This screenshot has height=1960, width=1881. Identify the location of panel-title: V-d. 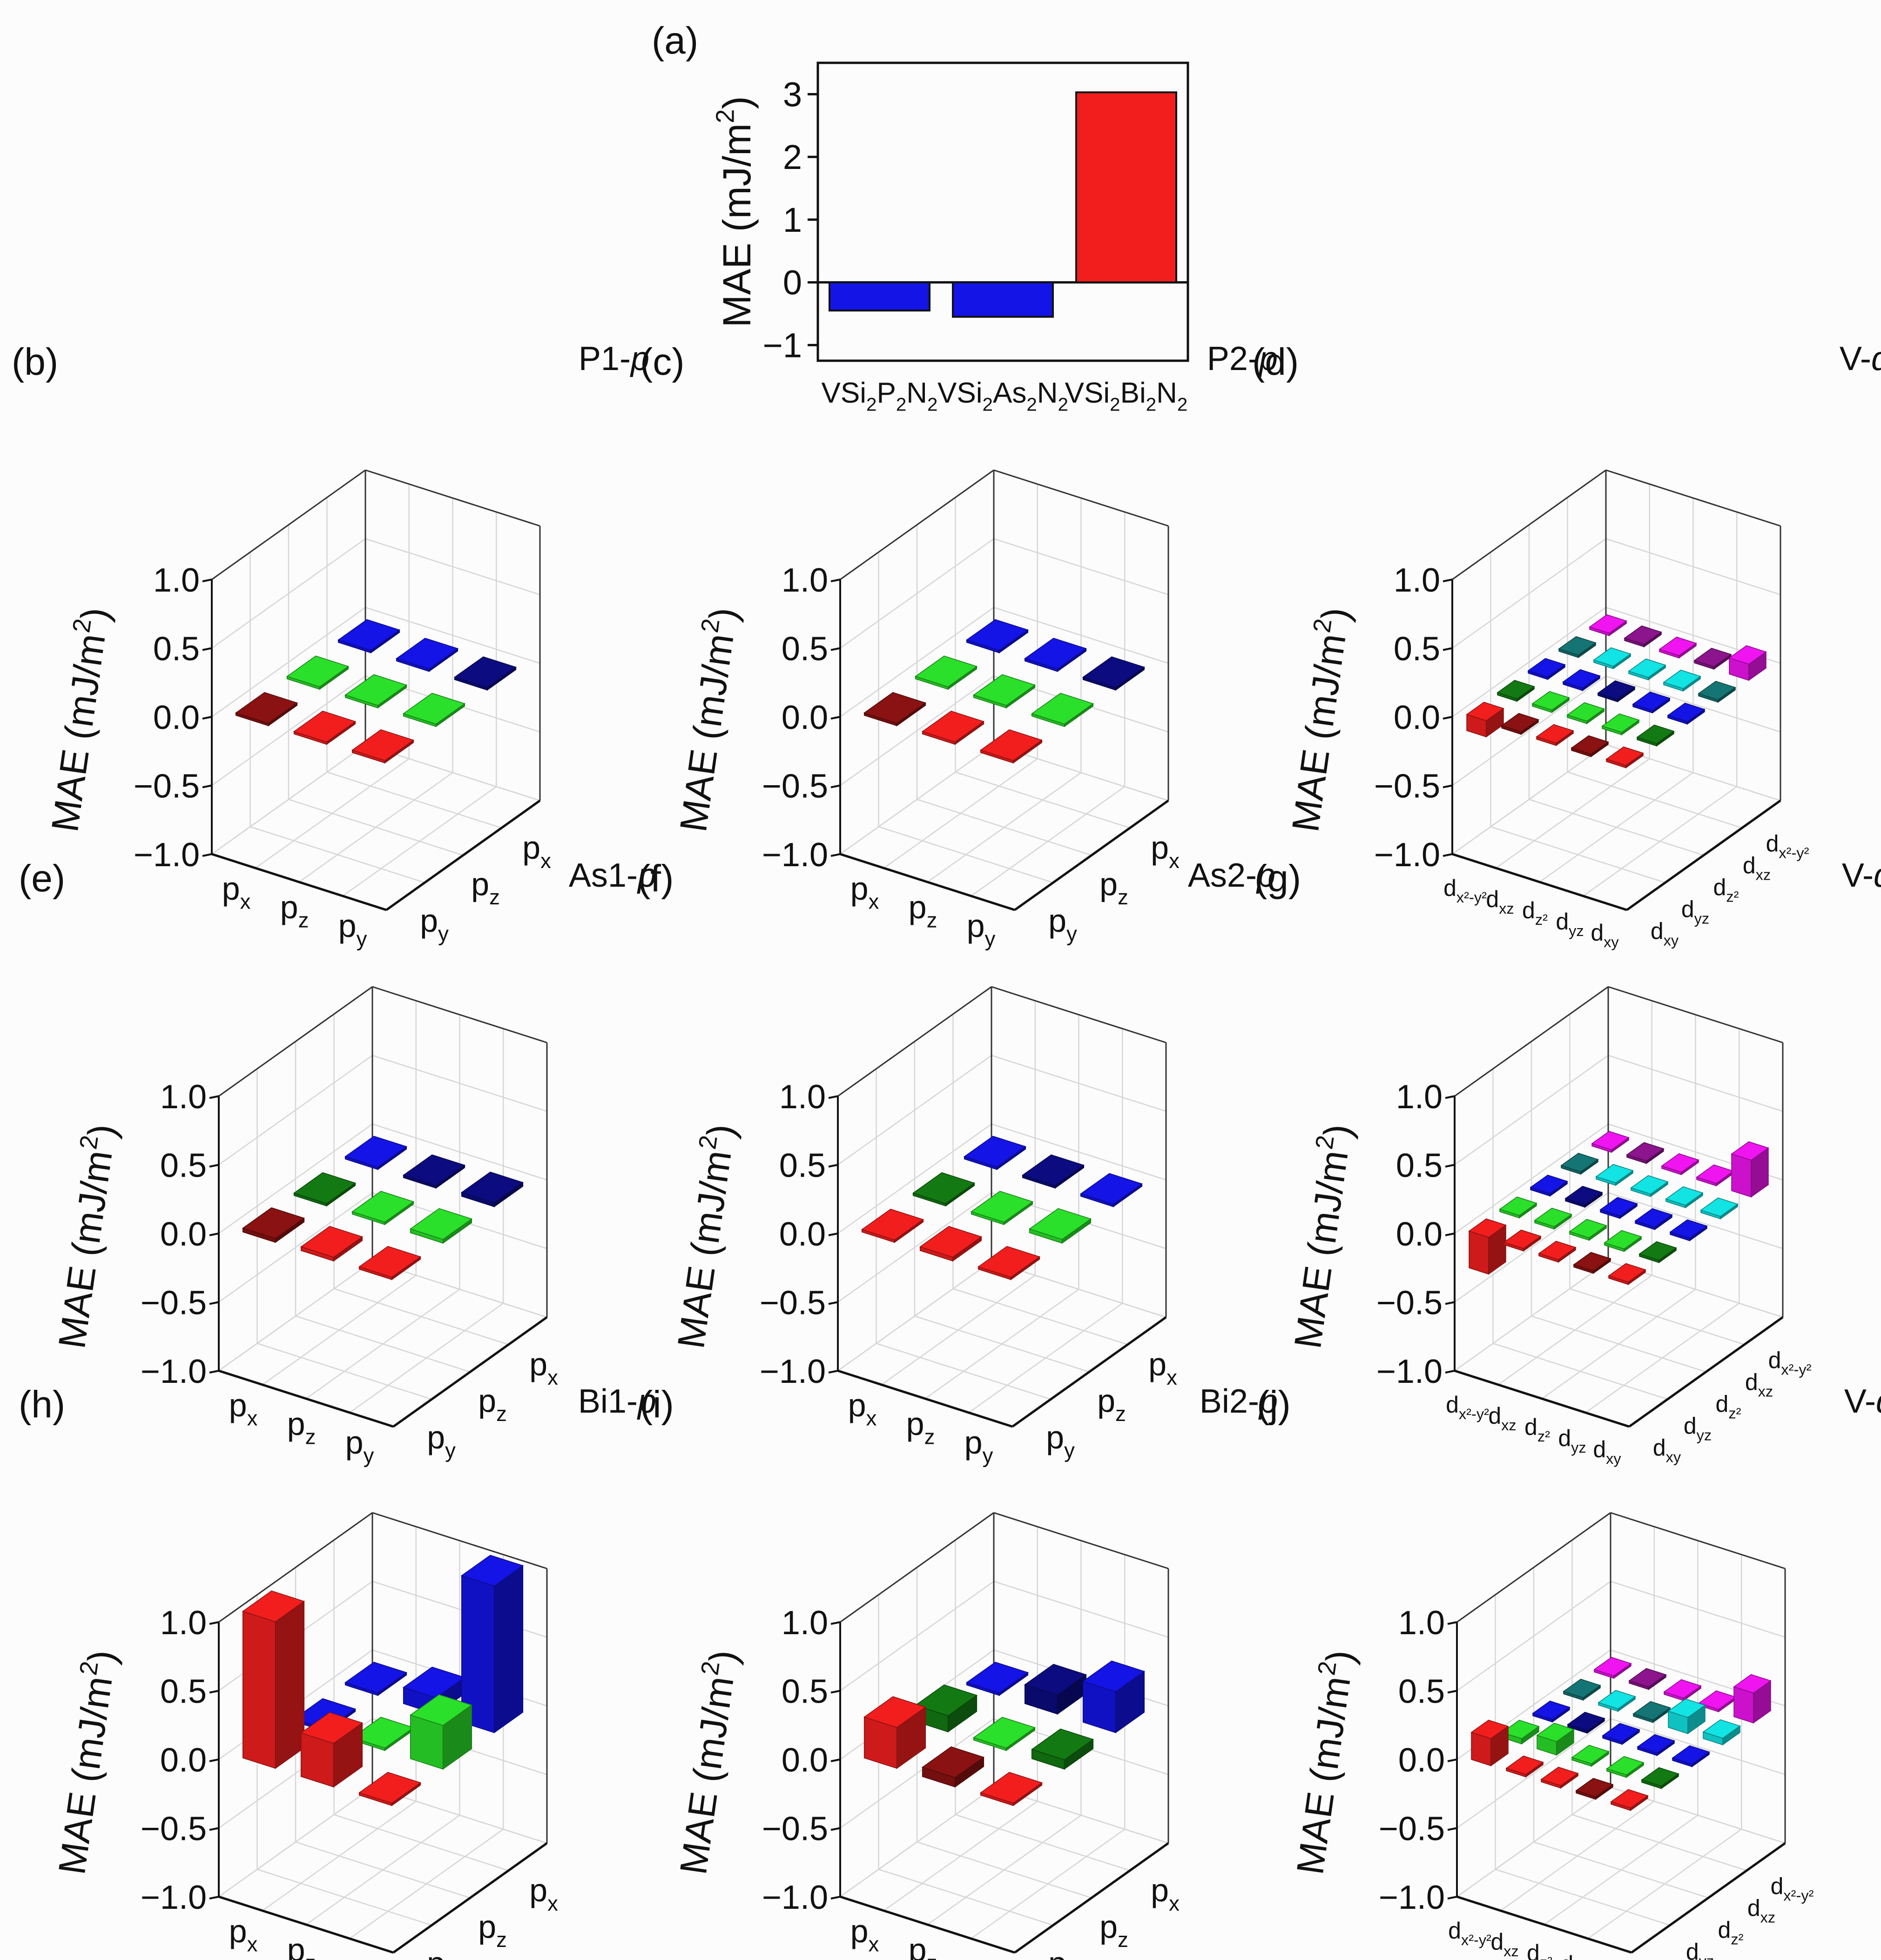
(1862, 876).